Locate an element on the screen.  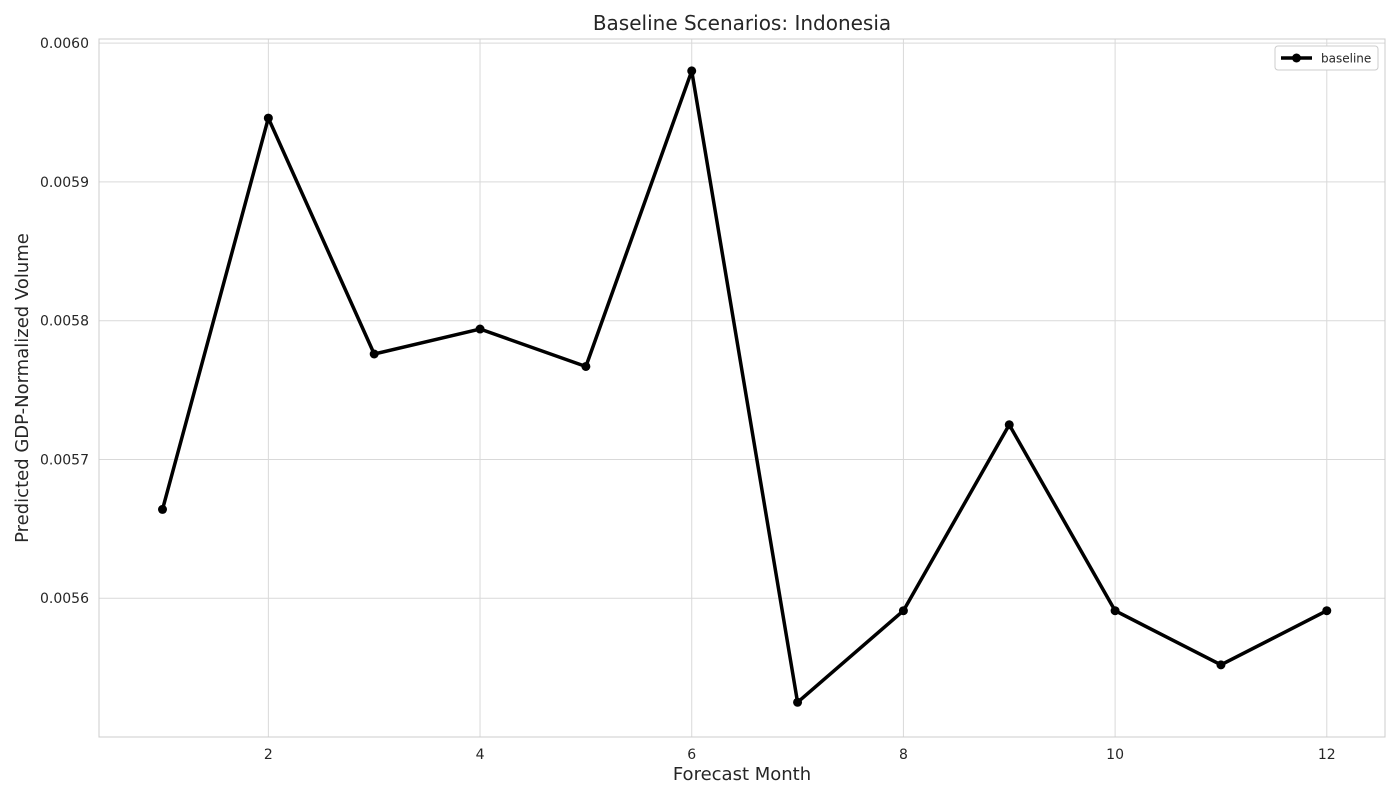
x-tick-label: 2 is located at coordinates (268, 755).